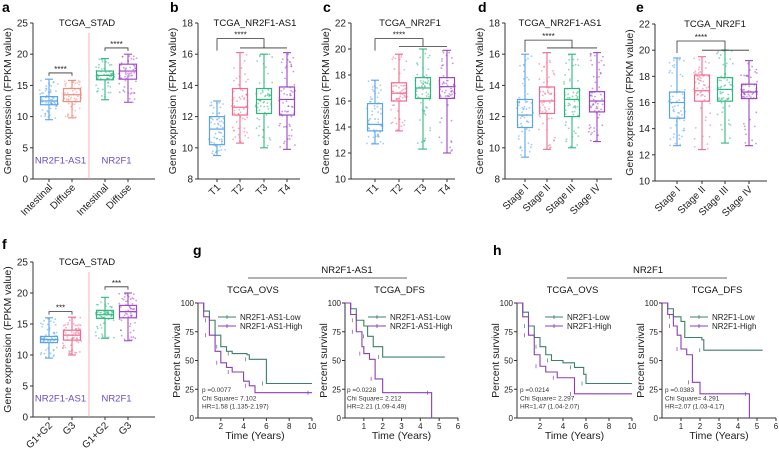  I want to click on x-tick-label: 4, so click(420, 426).